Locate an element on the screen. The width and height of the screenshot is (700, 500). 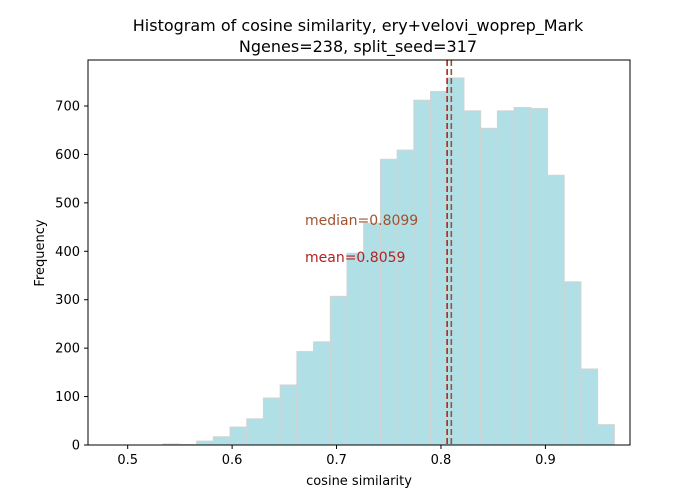
y-tick-label: 0 is located at coordinates (76, 446).